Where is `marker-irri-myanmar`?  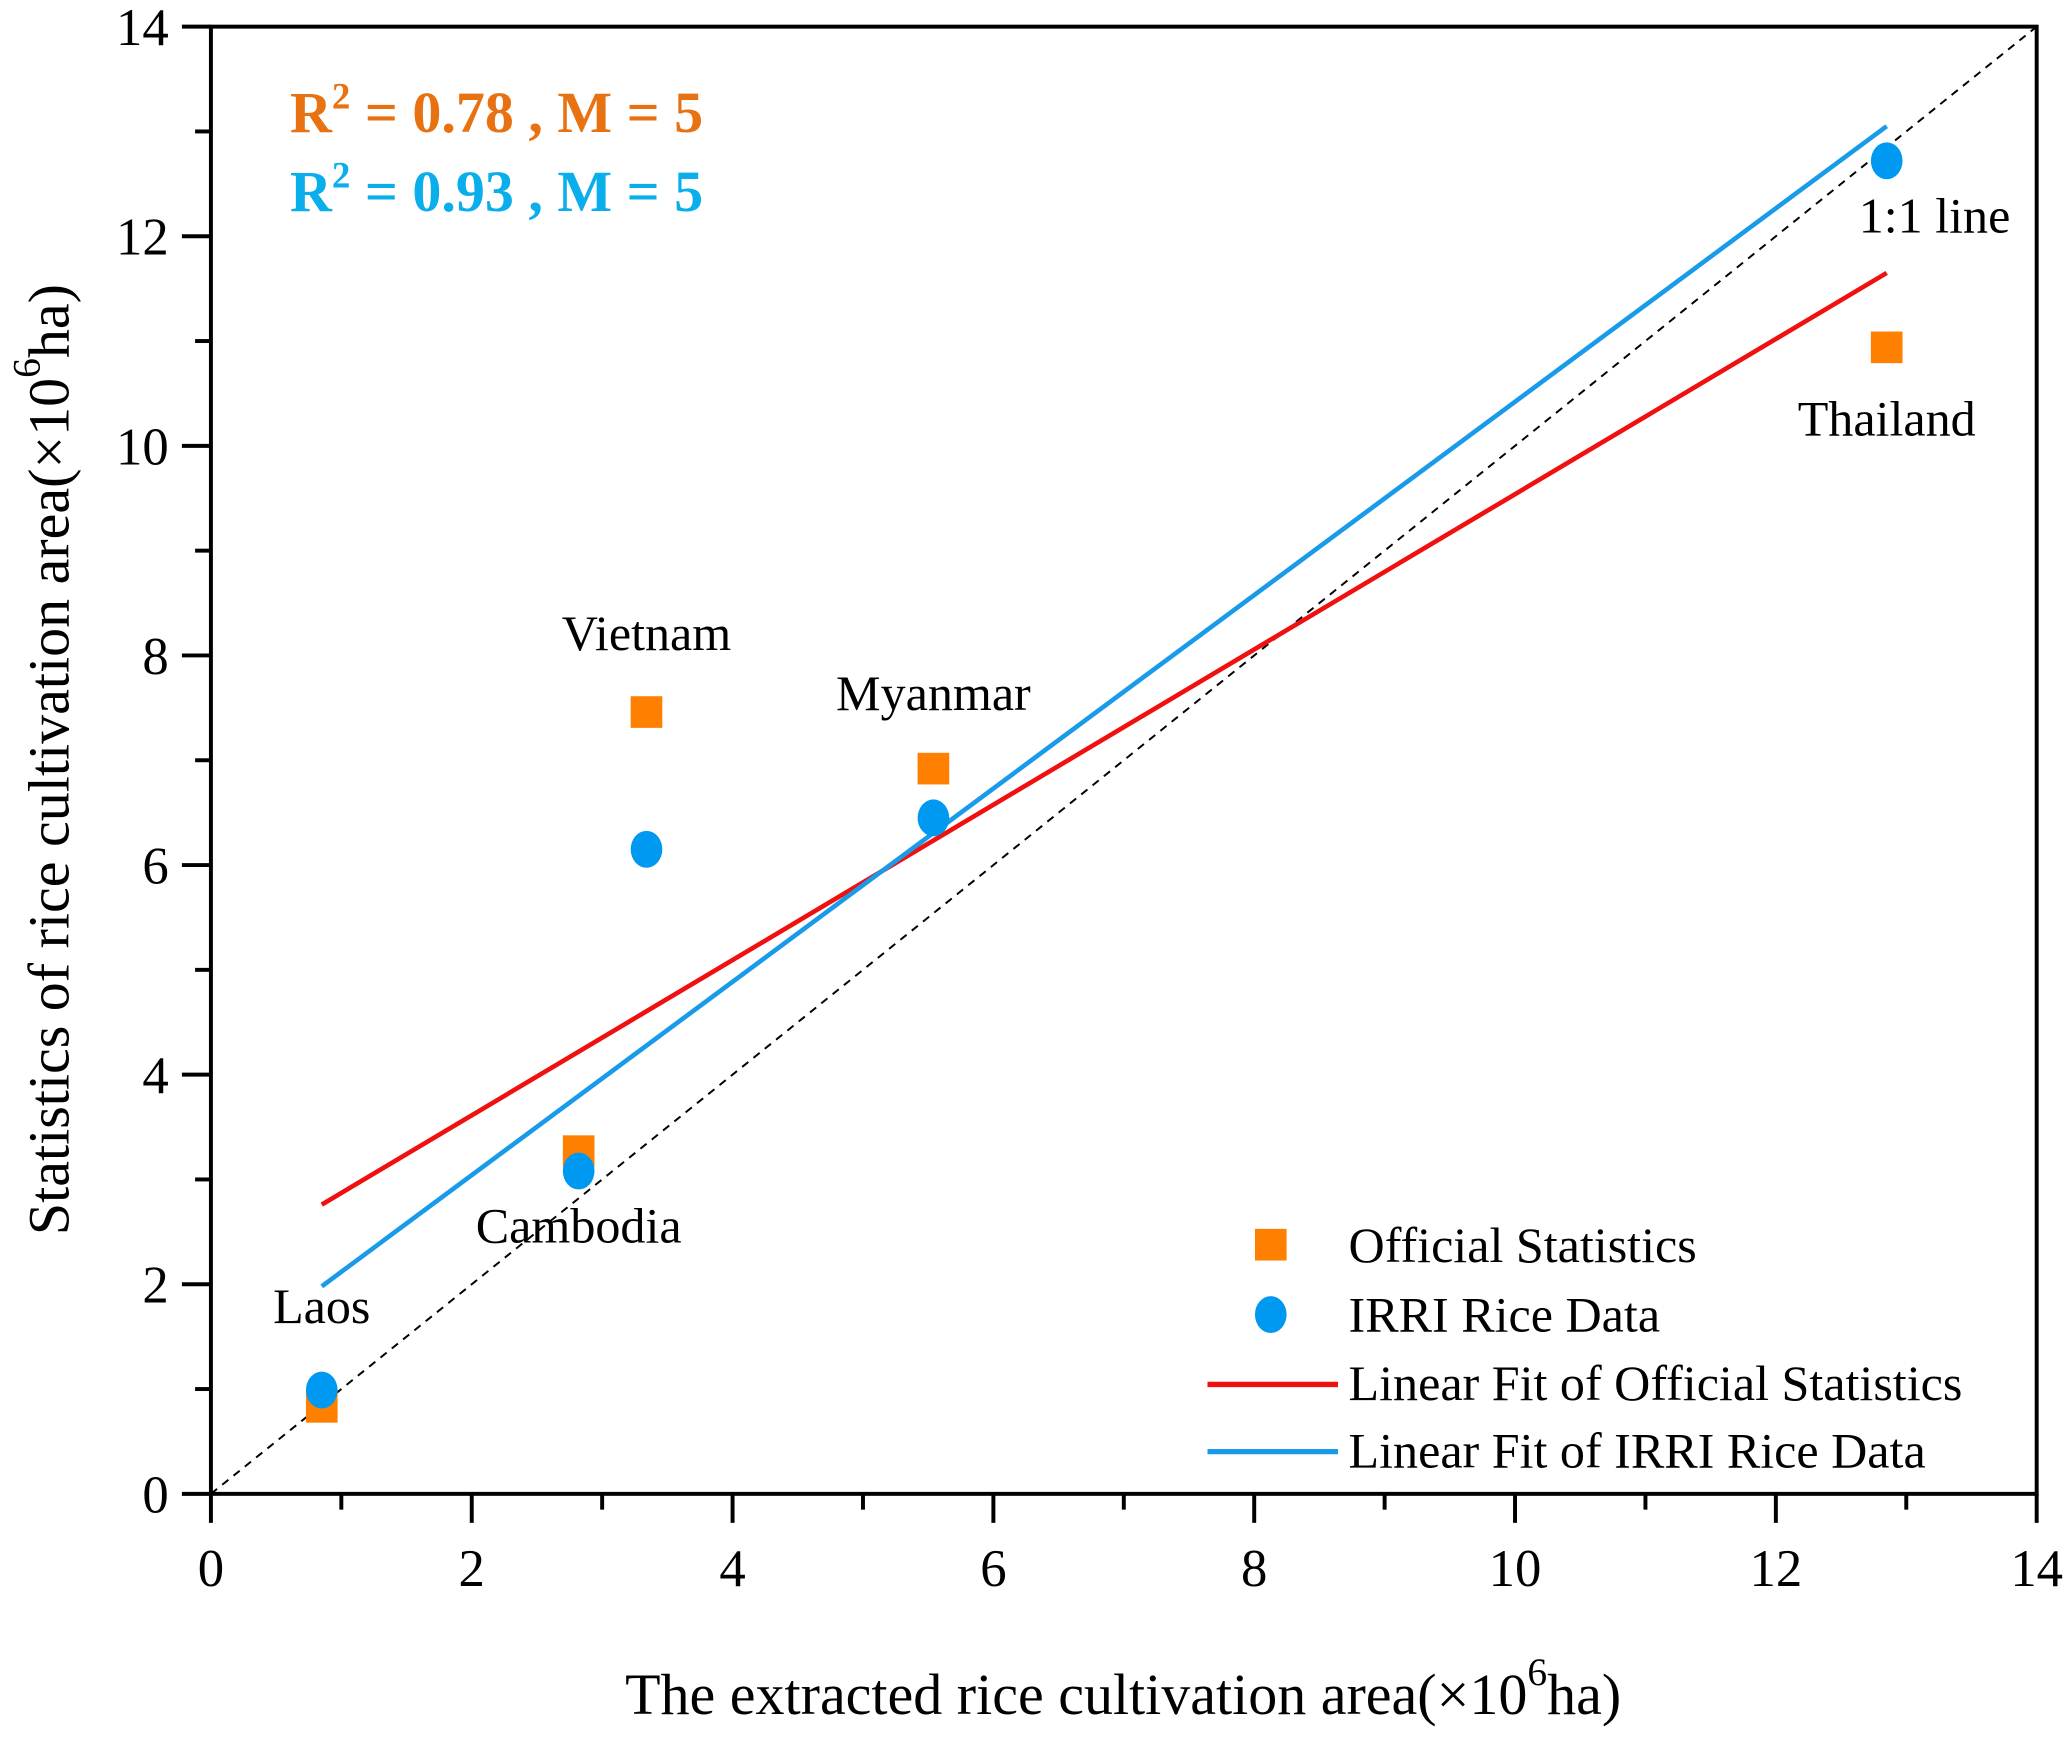 marker-irri-myanmar is located at coordinates (933, 818).